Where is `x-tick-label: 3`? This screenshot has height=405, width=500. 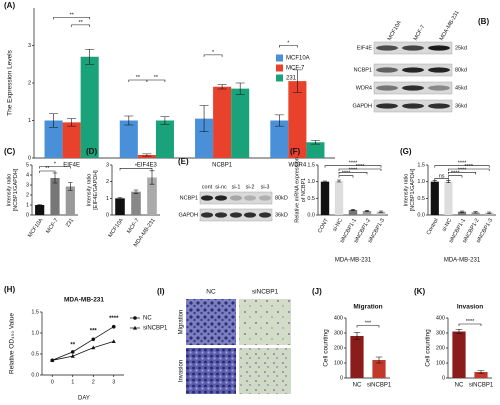 x-tick-label: 3 is located at coordinates (113, 382).